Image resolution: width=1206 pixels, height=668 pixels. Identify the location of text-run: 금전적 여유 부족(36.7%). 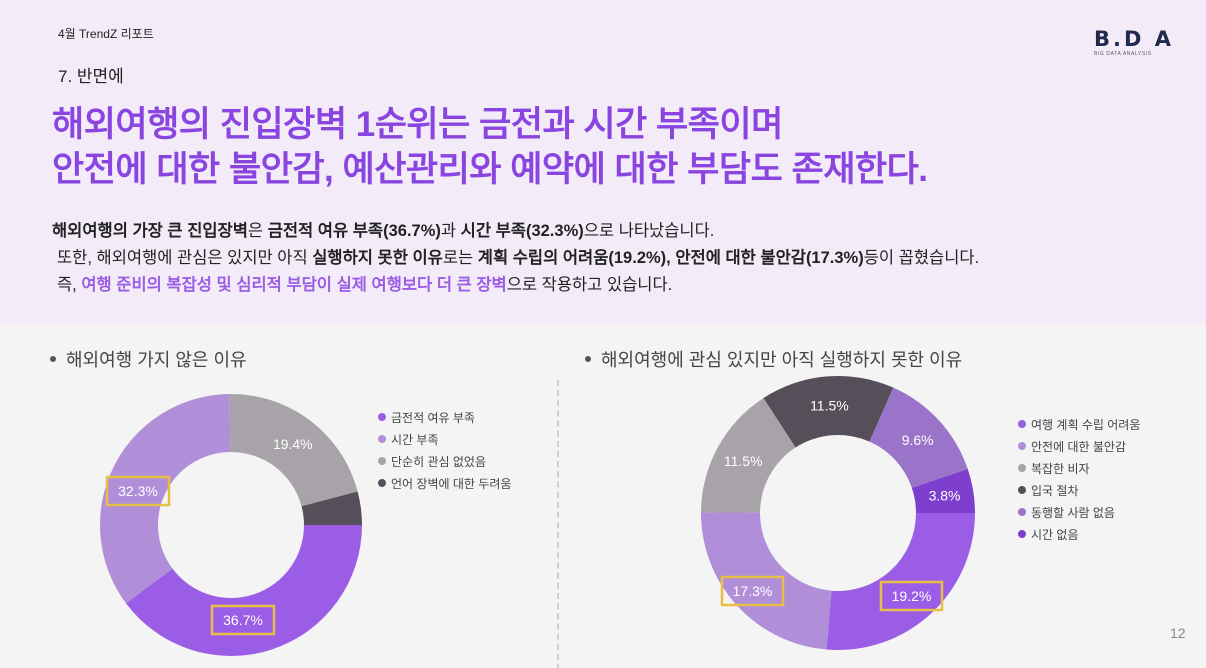
(354, 231).